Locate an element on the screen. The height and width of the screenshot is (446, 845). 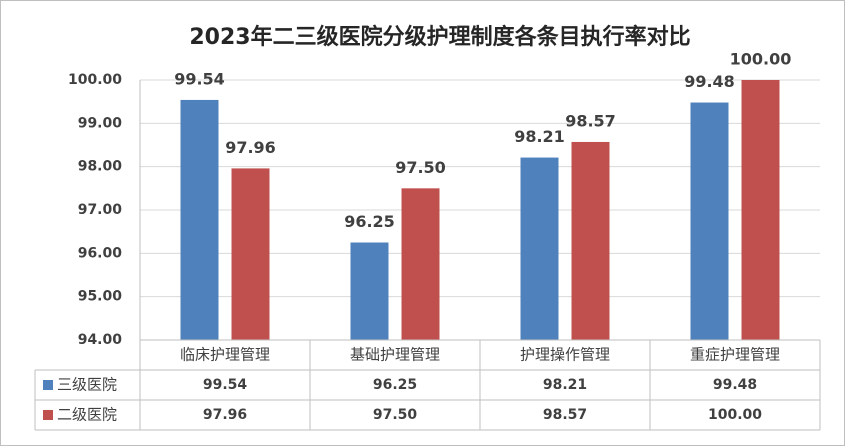
y-tick-label: 95.00 is located at coordinates (100, 297).